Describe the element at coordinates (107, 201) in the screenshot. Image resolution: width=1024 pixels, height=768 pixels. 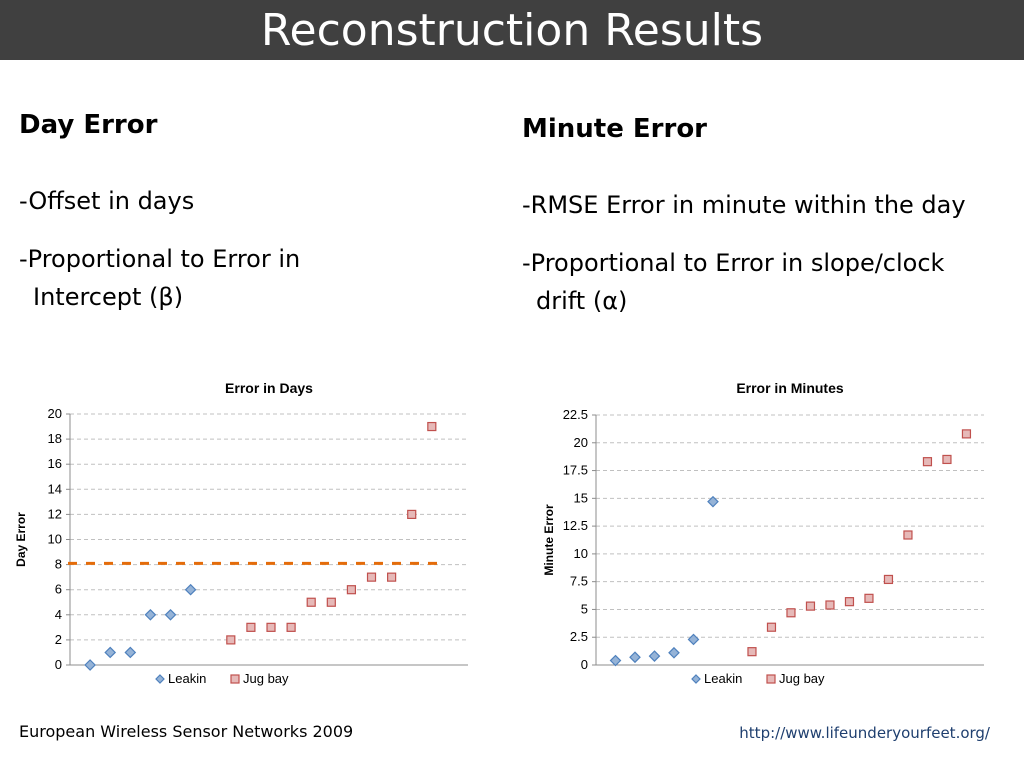
I see `day-error-bullet-1: -Offset in days` at that location.